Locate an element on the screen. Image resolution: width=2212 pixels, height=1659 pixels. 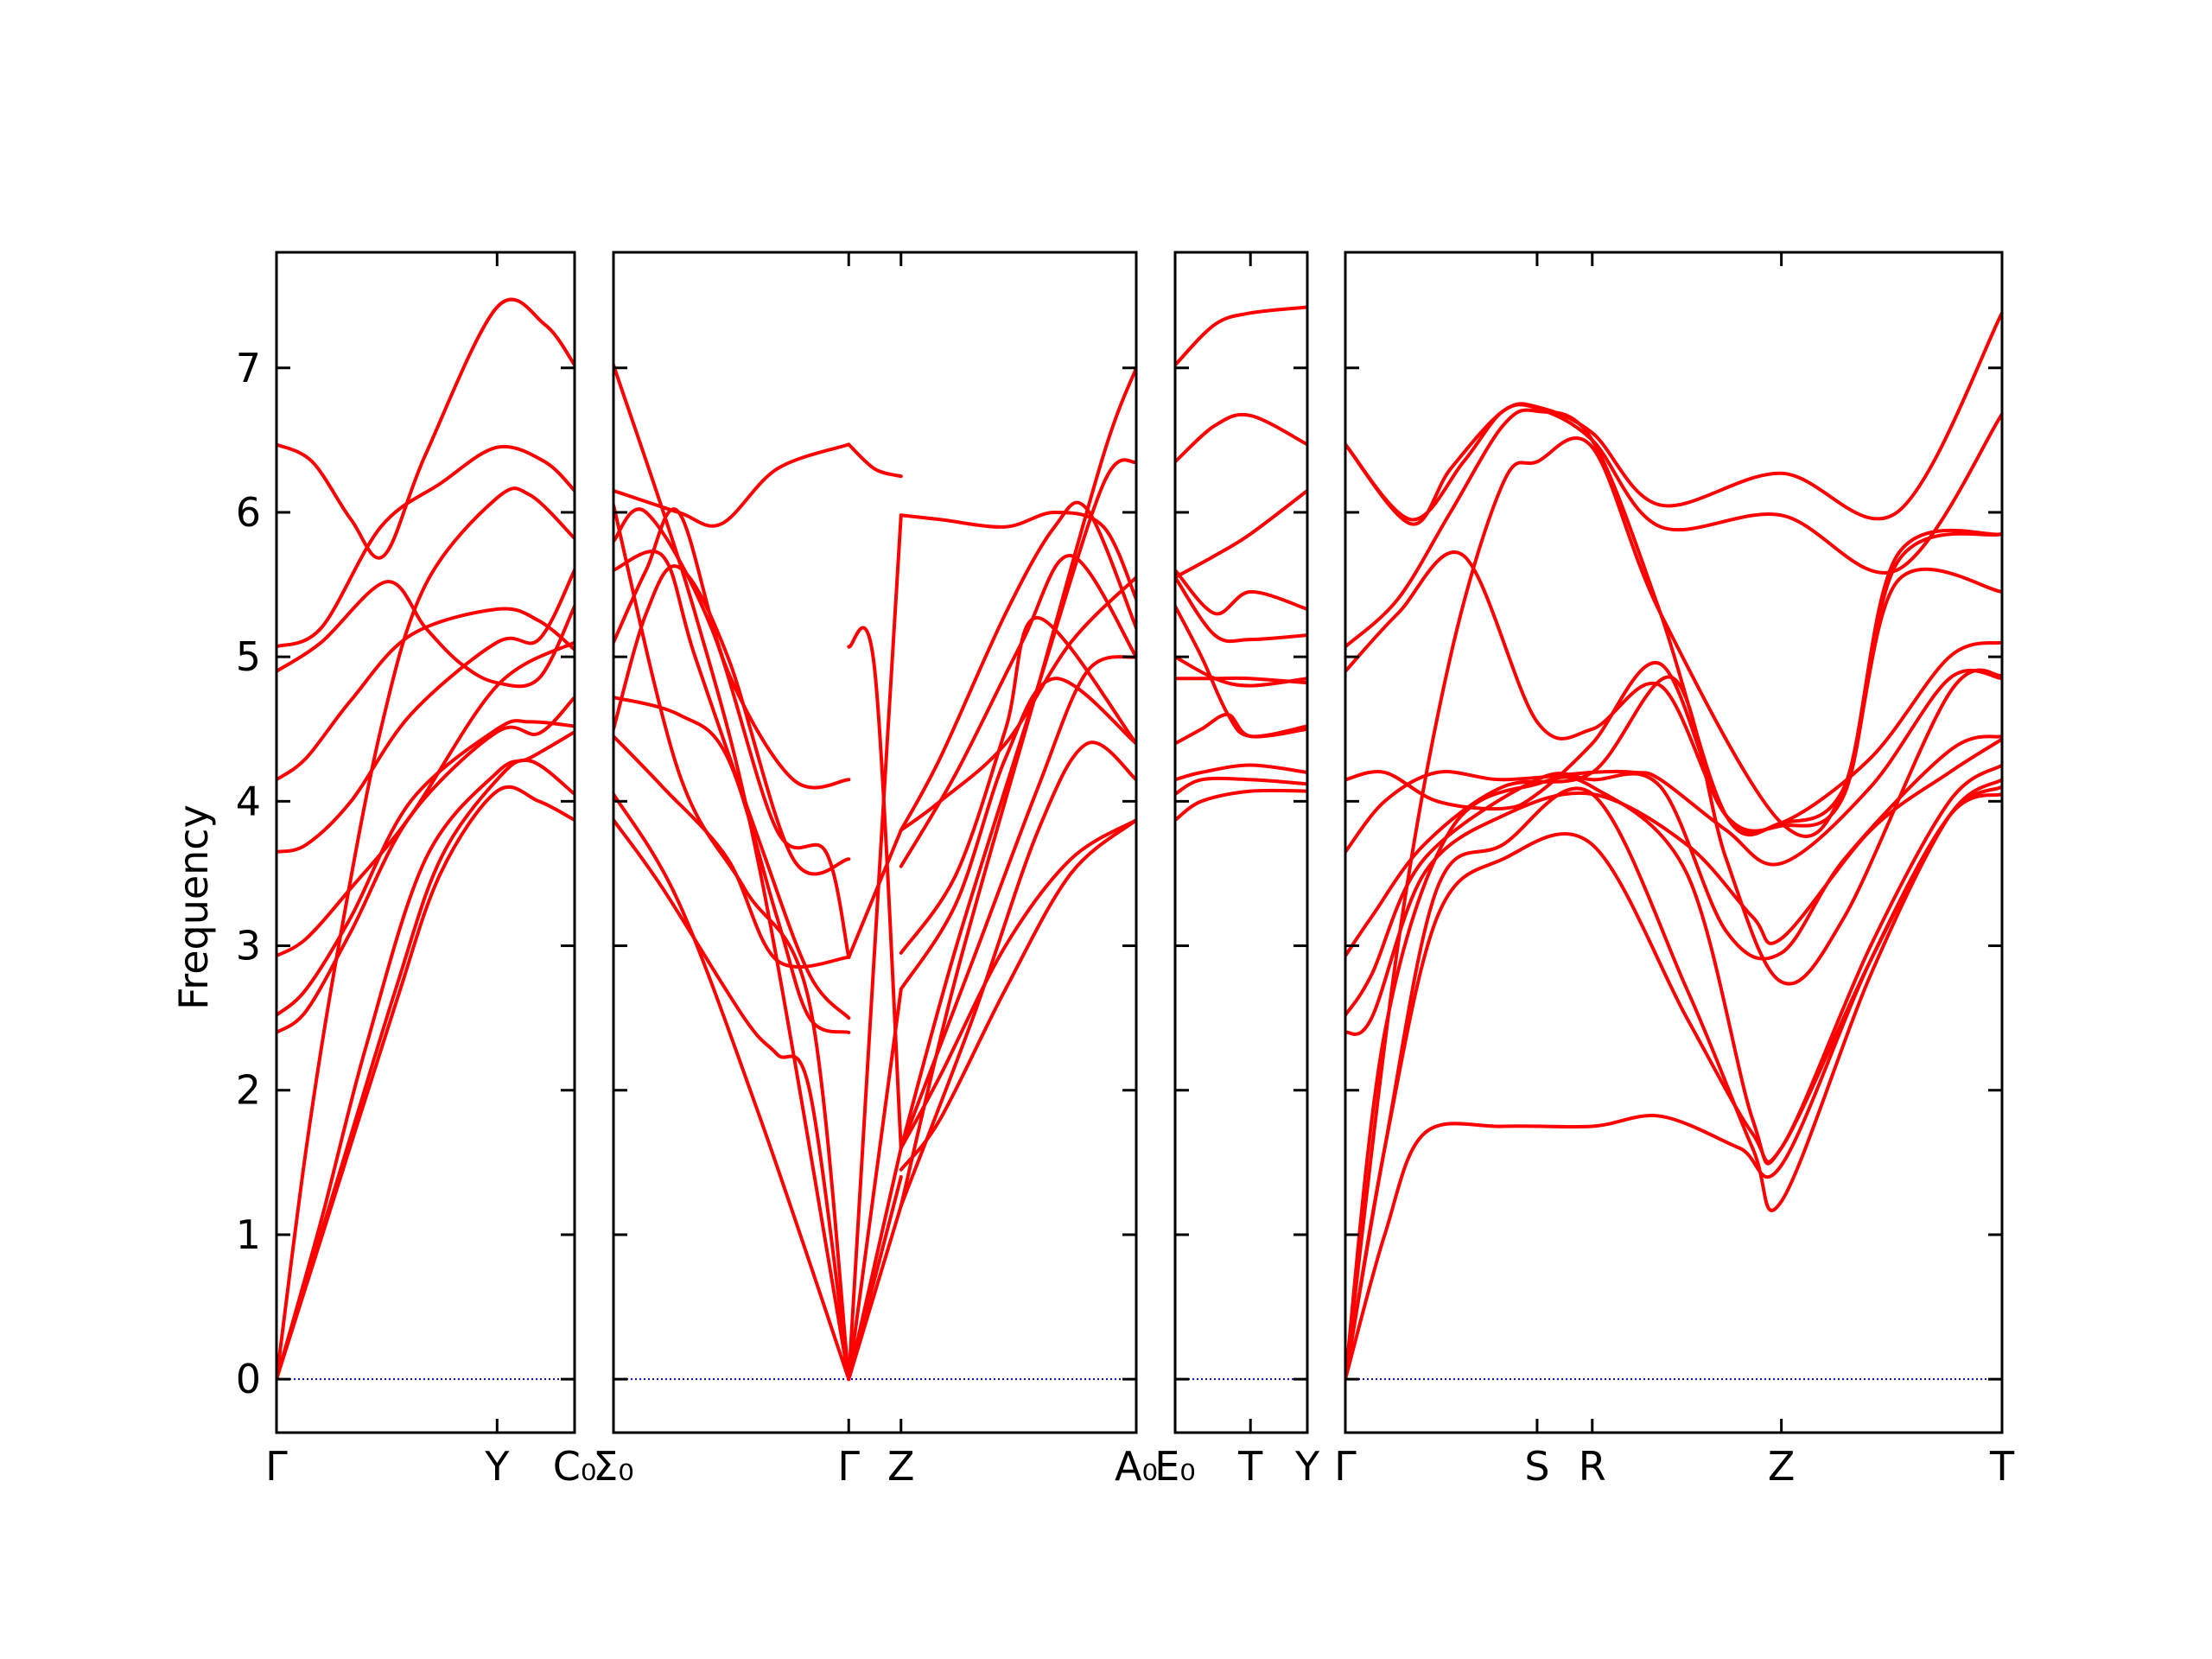
panel-1: Γ Y C₀ is located at coordinates (431, 870).